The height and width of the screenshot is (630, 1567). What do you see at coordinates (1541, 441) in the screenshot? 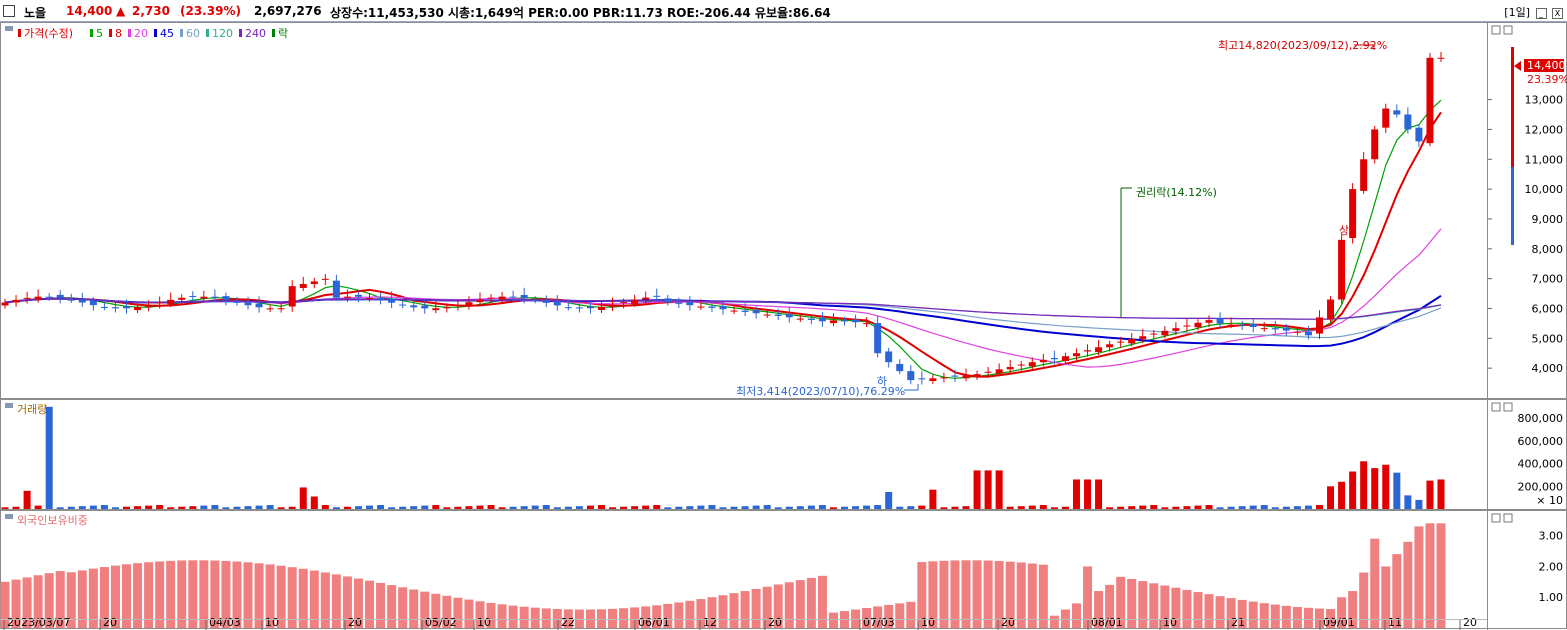
I see `volume-tick-label: 600,000` at bounding box center [1541, 441].